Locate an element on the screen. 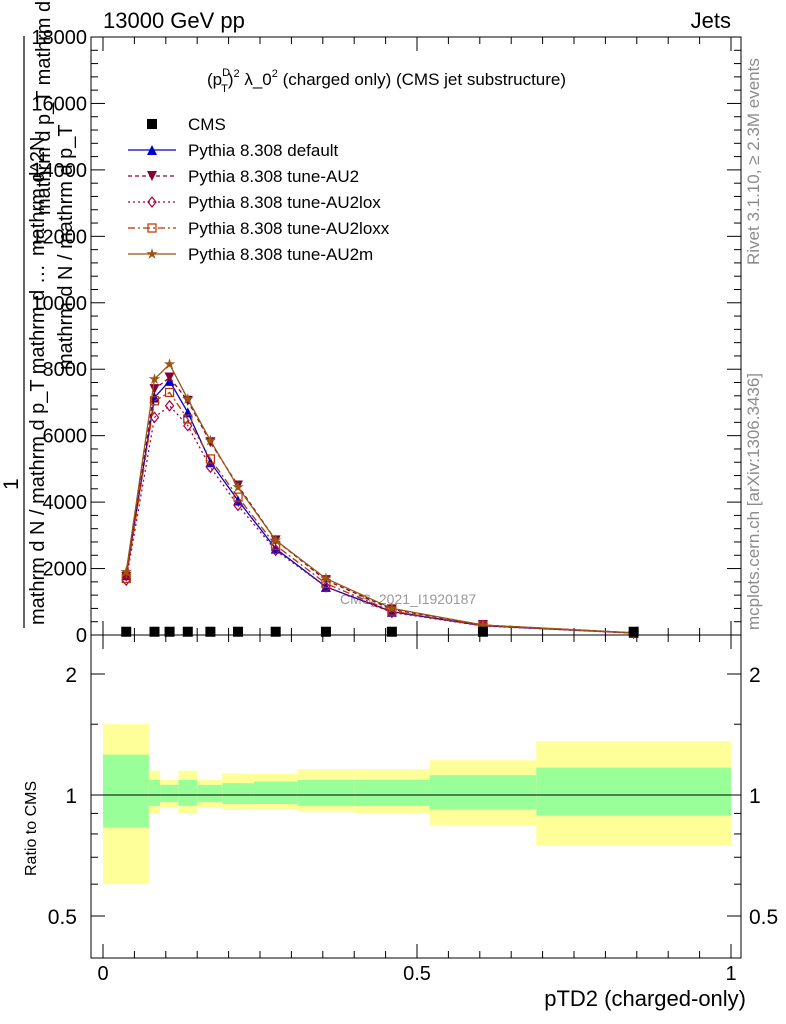  rivet-label: Rivet 3.1.10, ≥ 2.3M events is located at coordinates (753, 161).